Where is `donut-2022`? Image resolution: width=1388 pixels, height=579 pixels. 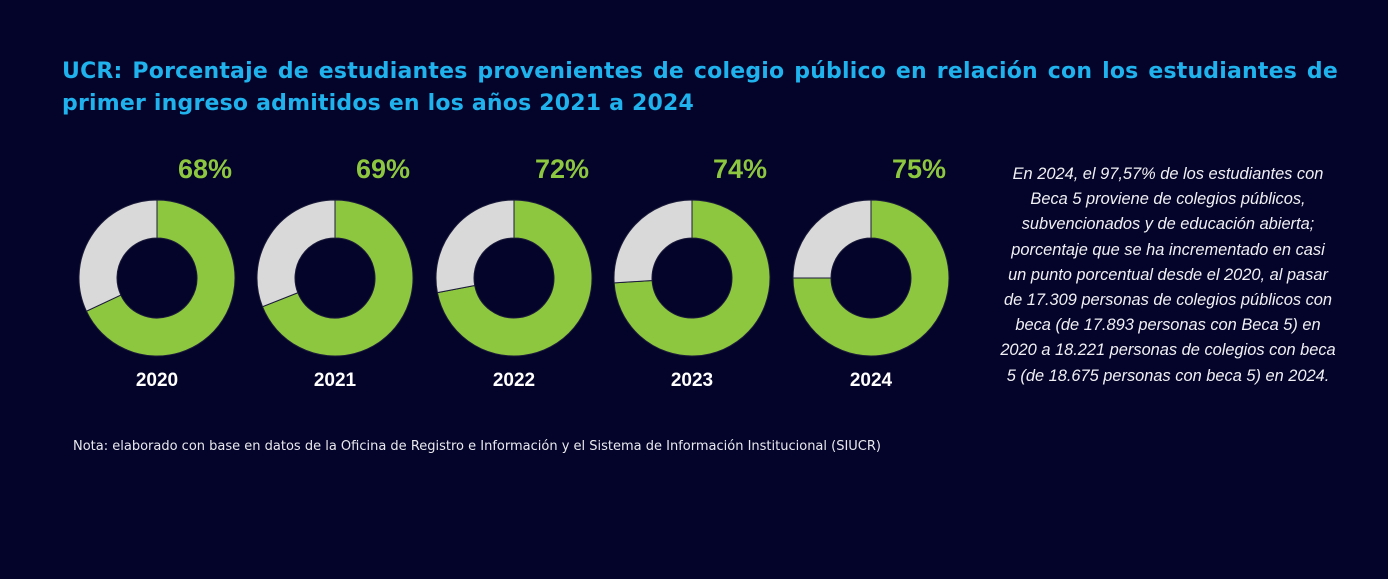 donut-2022 is located at coordinates (514, 278).